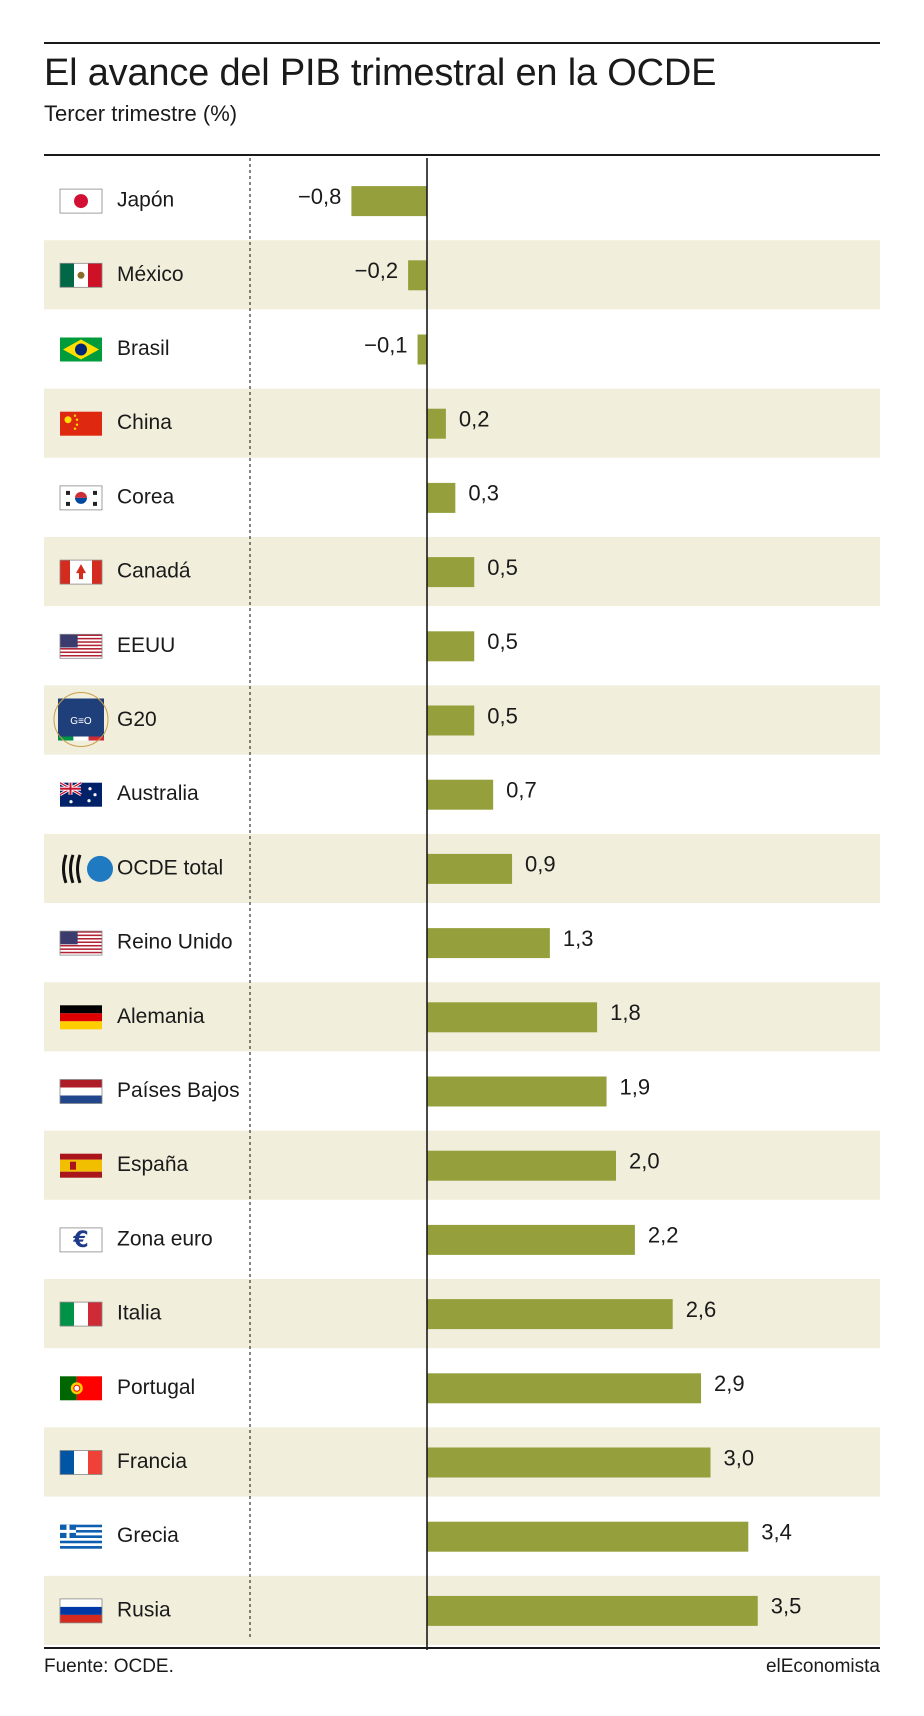  I want to click on mexico-flag-icon, so click(81, 275).